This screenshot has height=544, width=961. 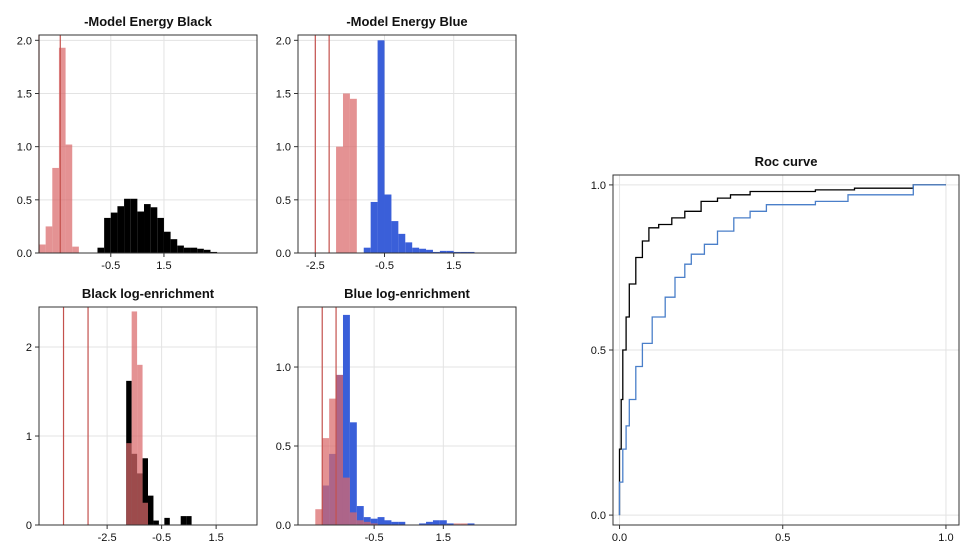 I want to click on y-tick-label: 2.0, so click(x=24, y=41).